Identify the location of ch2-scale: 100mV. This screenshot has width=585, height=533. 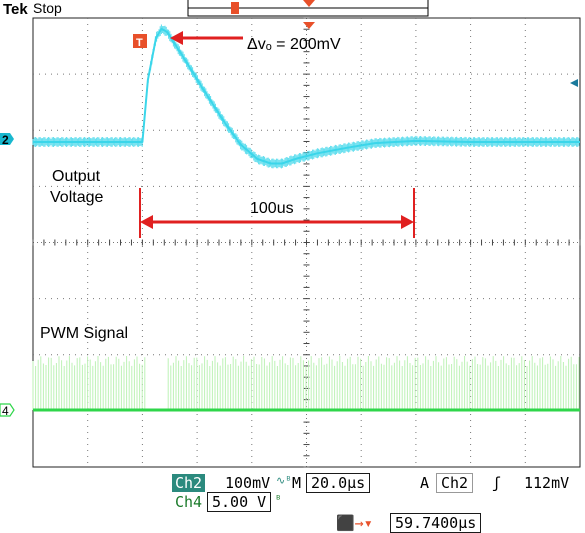
(248, 483).